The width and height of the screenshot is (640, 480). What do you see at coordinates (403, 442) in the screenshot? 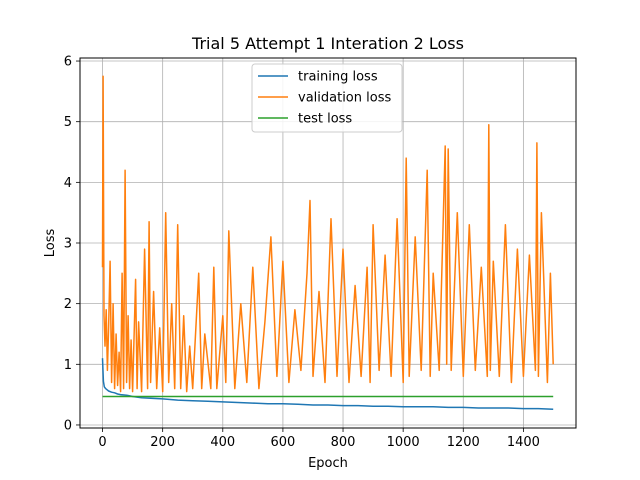
I see `x-tick-label: 1000` at bounding box center [403, 442].